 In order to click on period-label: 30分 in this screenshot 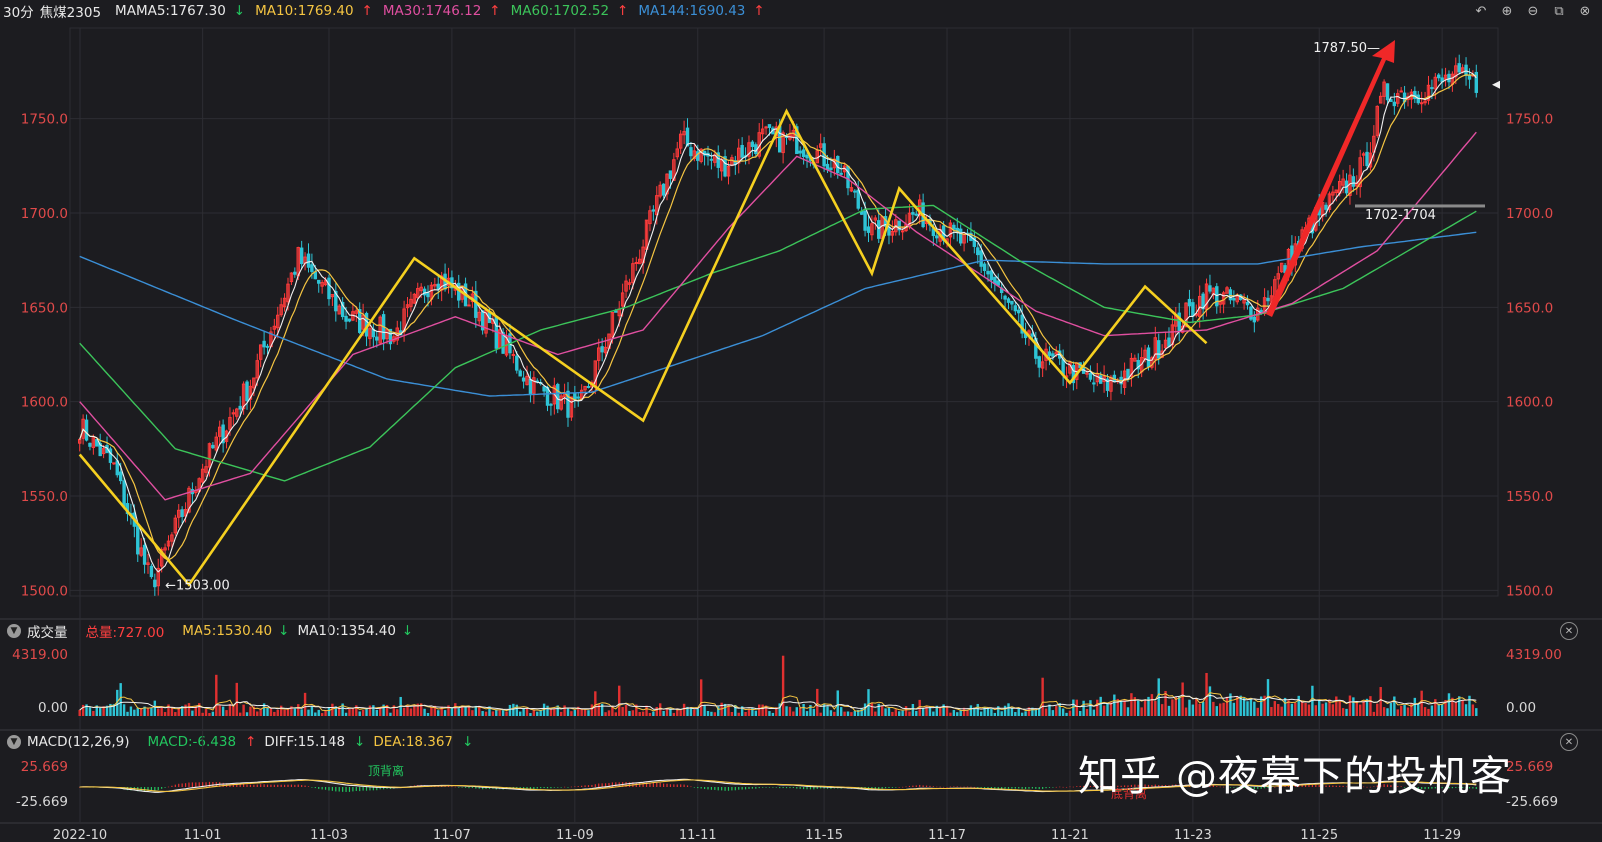, I will do `click(18, 13)`.